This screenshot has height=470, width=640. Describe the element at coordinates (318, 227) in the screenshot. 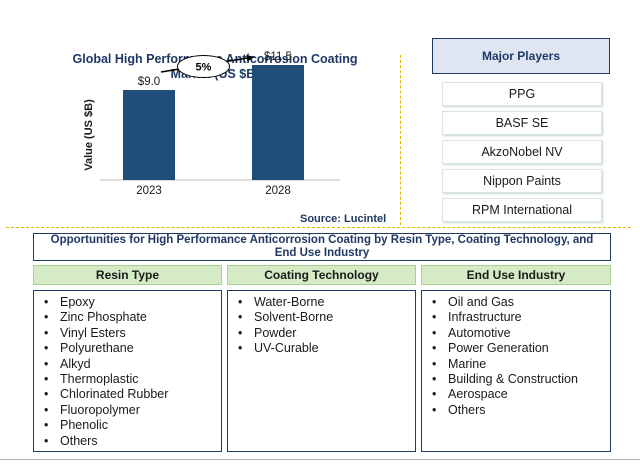

I see `horizontal-divider` at that location.